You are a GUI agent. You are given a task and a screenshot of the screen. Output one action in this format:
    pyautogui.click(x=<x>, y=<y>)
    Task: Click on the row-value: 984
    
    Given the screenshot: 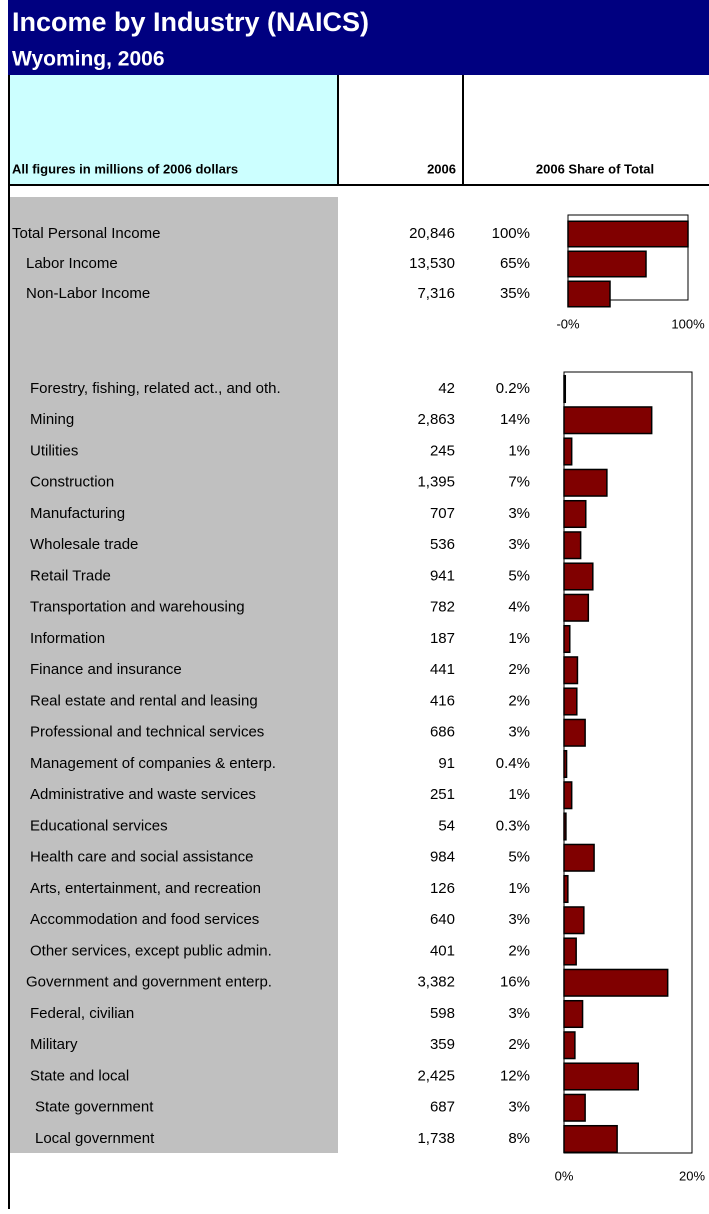 What is the action you would take?
    pyautogui.click(x=442, y=857)
    